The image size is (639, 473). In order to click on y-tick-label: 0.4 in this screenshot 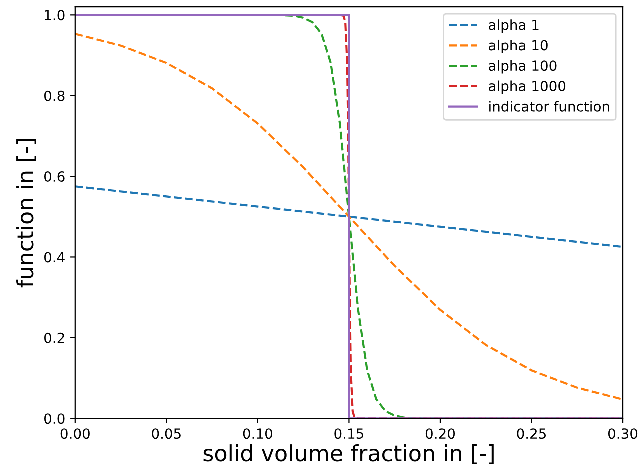, I will do `click(54, 257)`.